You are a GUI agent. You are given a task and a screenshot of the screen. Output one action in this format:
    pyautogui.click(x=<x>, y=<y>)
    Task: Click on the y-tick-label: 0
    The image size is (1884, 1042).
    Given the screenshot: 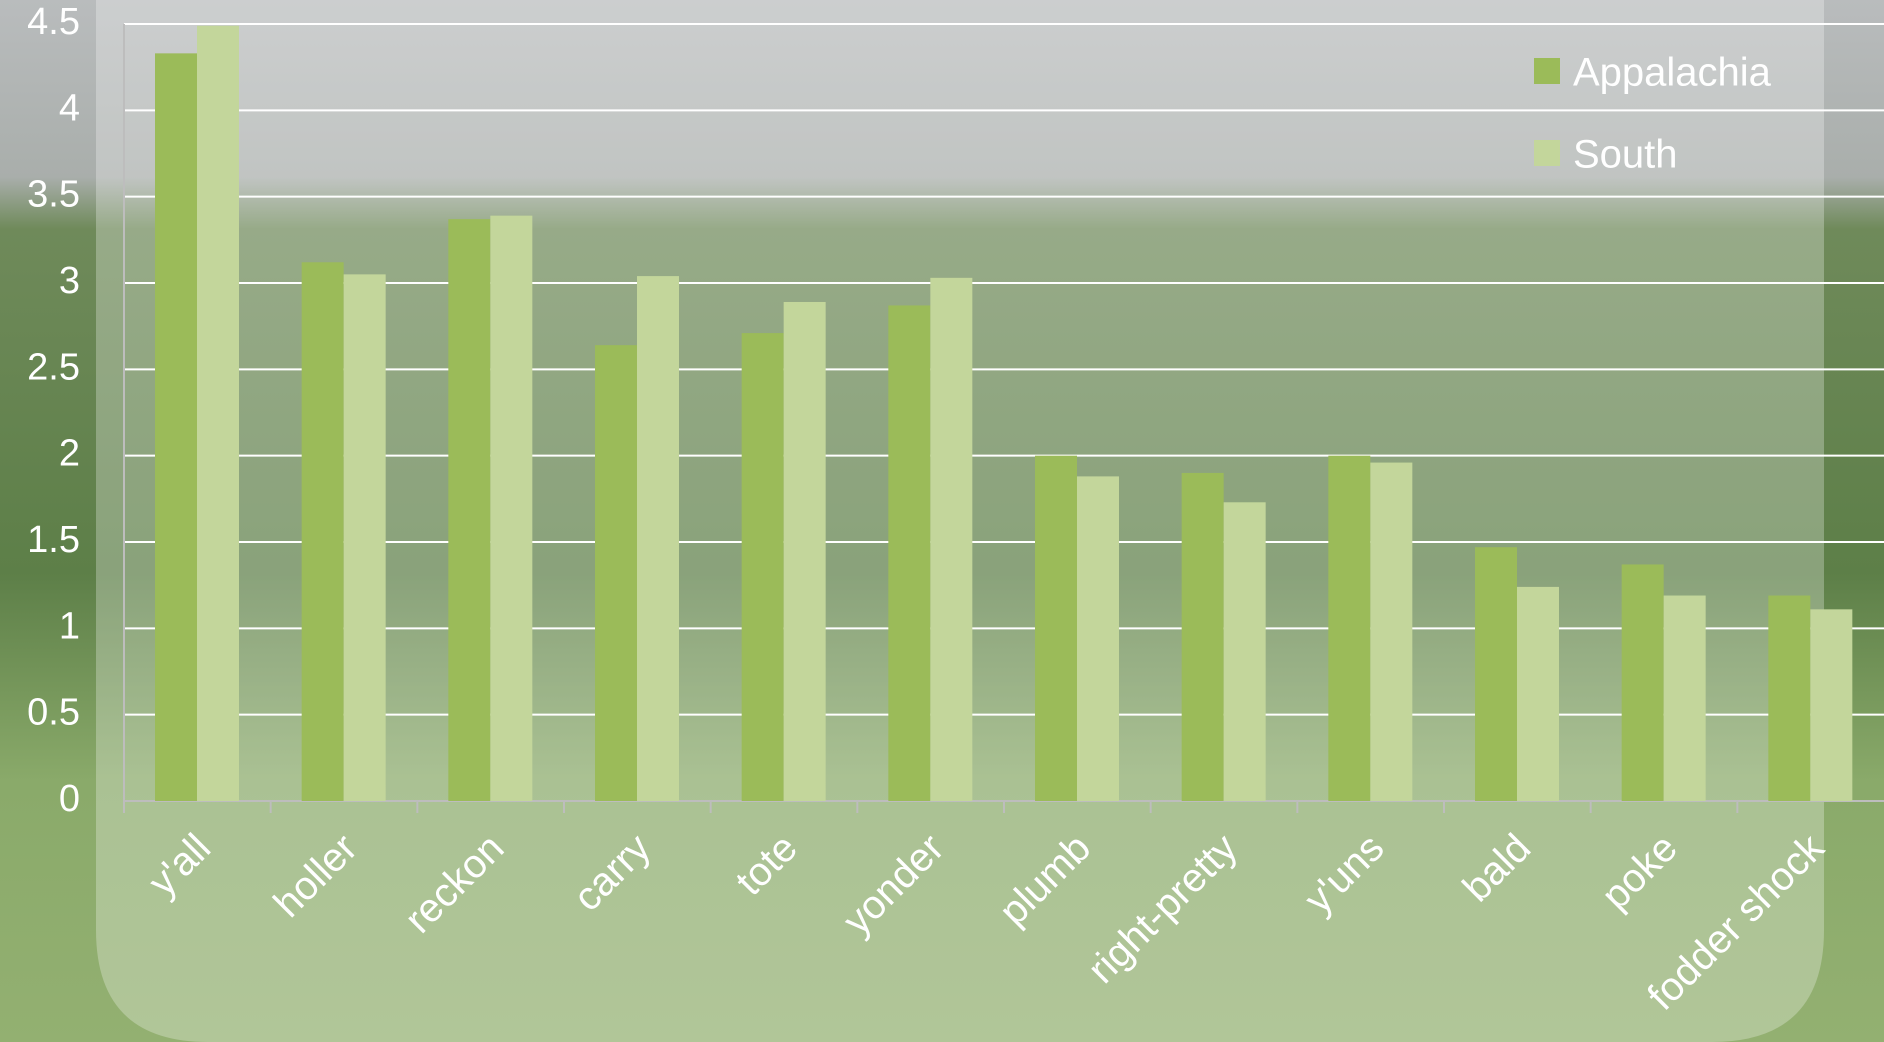 What is the action you would take?
    pyautogui.click(x=69, y=799)
    